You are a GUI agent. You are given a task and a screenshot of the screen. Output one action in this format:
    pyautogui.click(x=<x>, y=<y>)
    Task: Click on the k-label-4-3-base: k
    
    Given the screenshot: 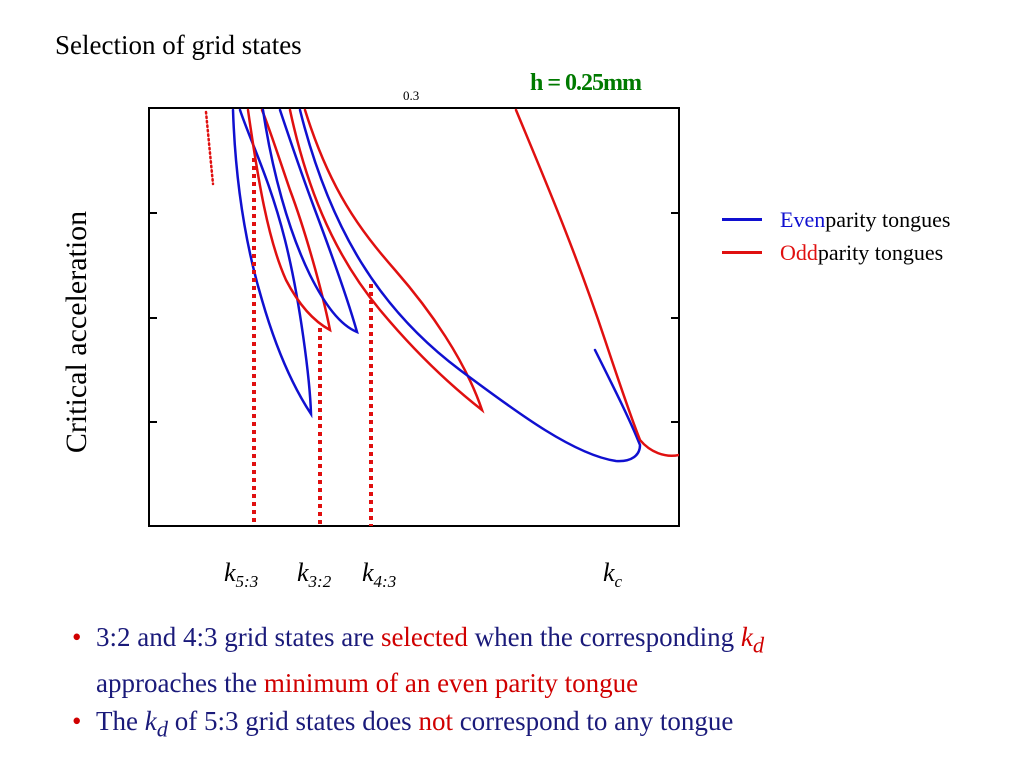 What is the action you would take?
    pyautogui.click(x=368, y=572)
    